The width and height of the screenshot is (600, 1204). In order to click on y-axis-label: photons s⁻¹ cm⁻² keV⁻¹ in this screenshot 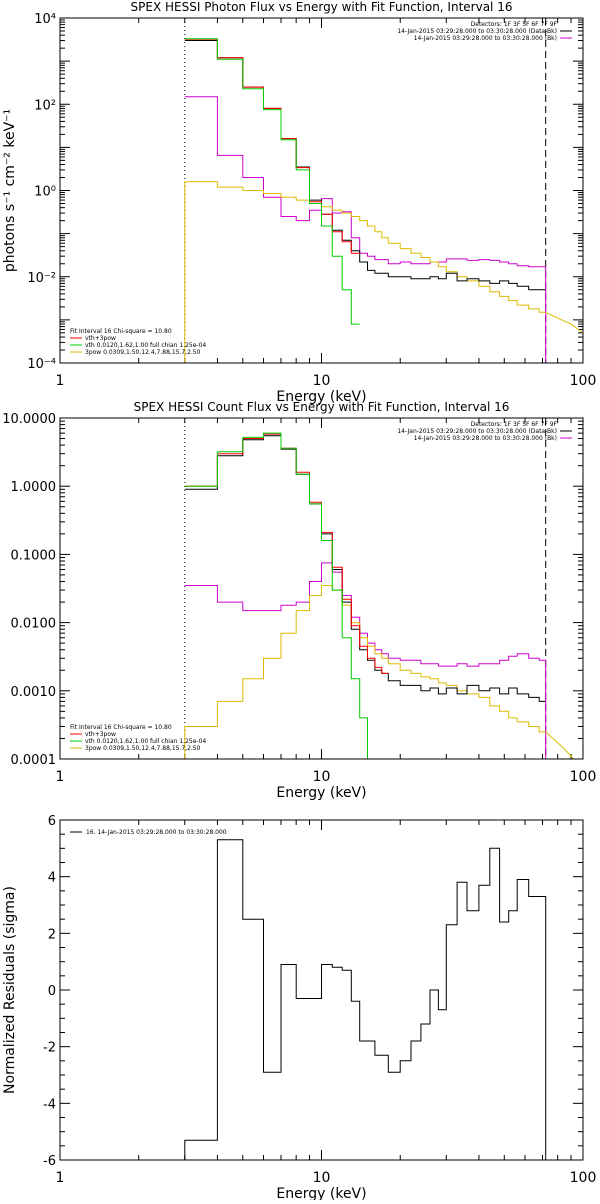, I will do `click(10, 190)`.